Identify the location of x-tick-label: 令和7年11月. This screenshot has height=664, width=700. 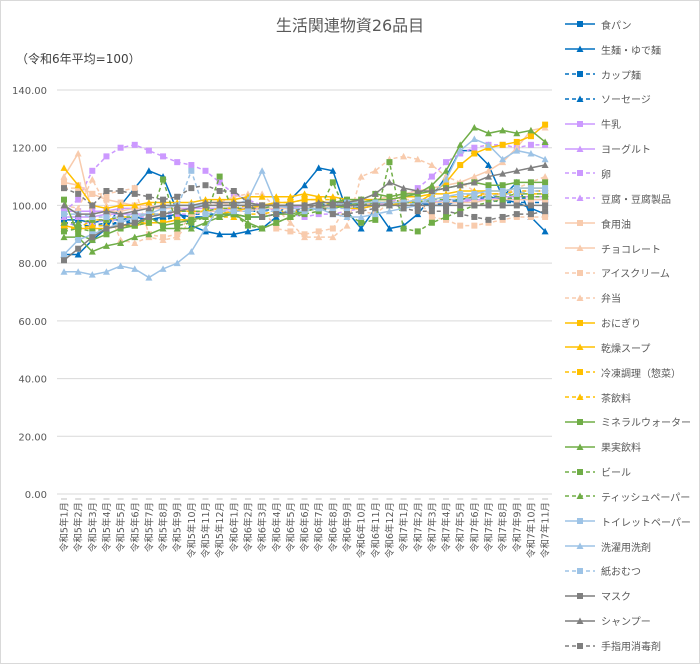
(546, 530).